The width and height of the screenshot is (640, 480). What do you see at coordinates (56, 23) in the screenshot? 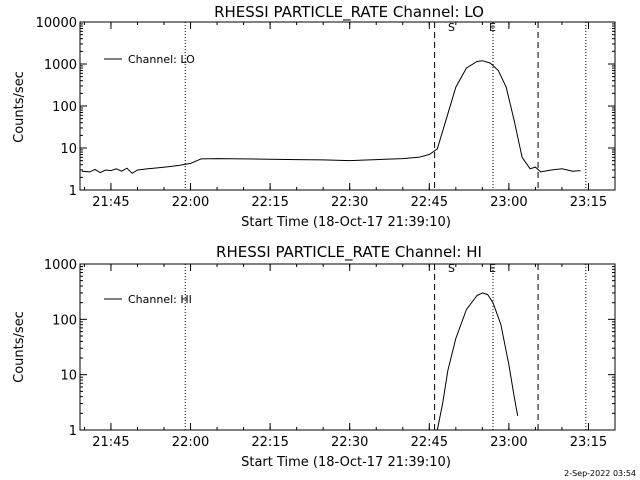
I see `y-tick-label: 10000` at bounding box center [56, 23].